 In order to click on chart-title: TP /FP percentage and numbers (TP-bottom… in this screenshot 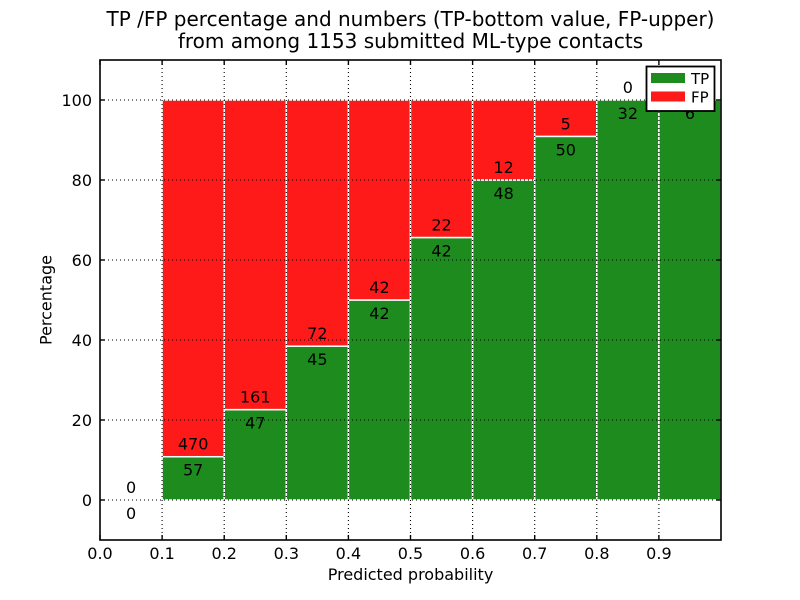, I will do `click(410, 30)`.